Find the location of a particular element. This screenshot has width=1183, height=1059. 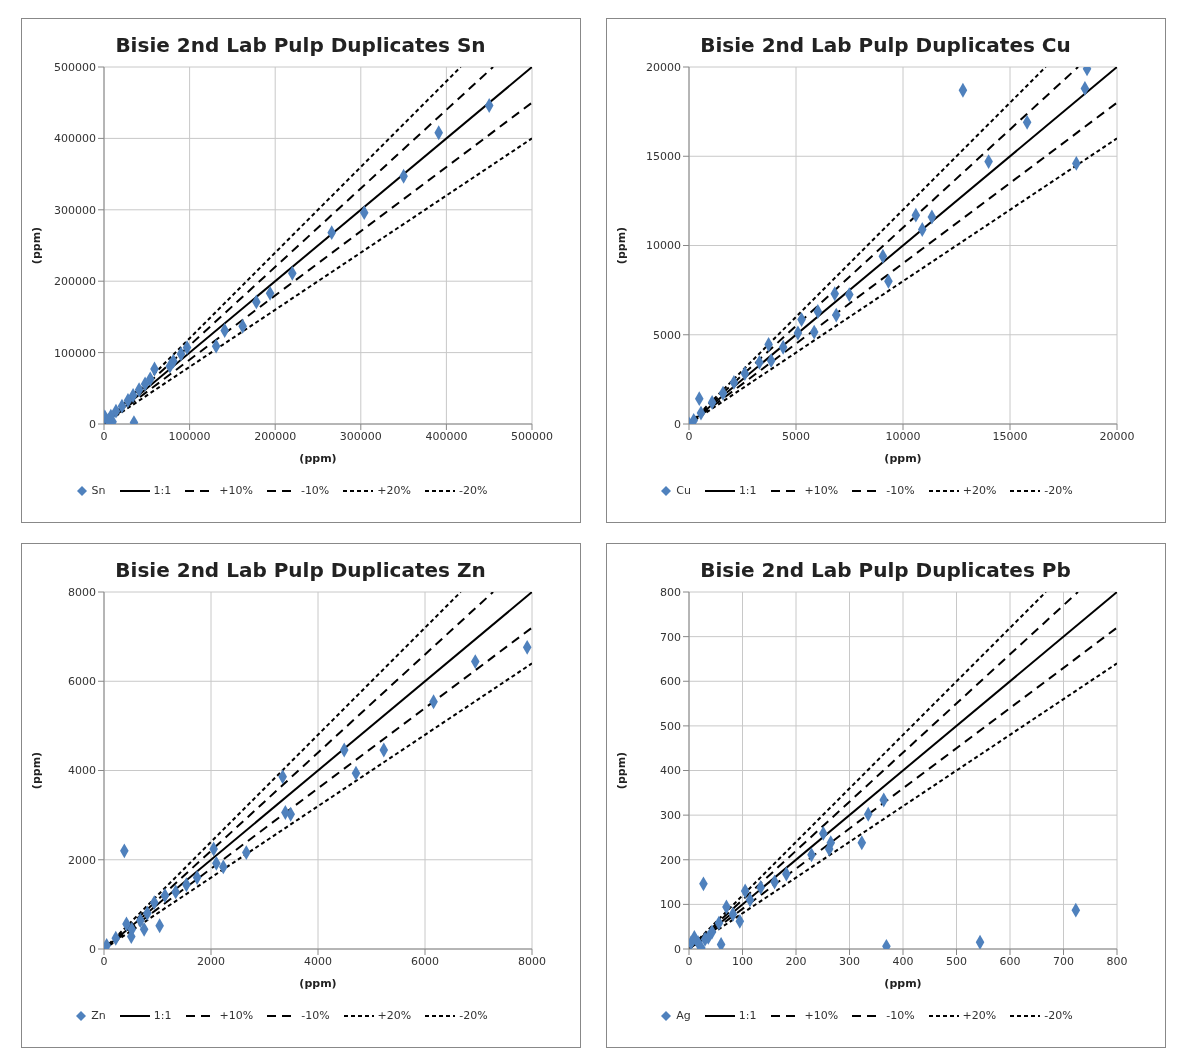

legend-label: Ag is located at coordinates (683, 1015).